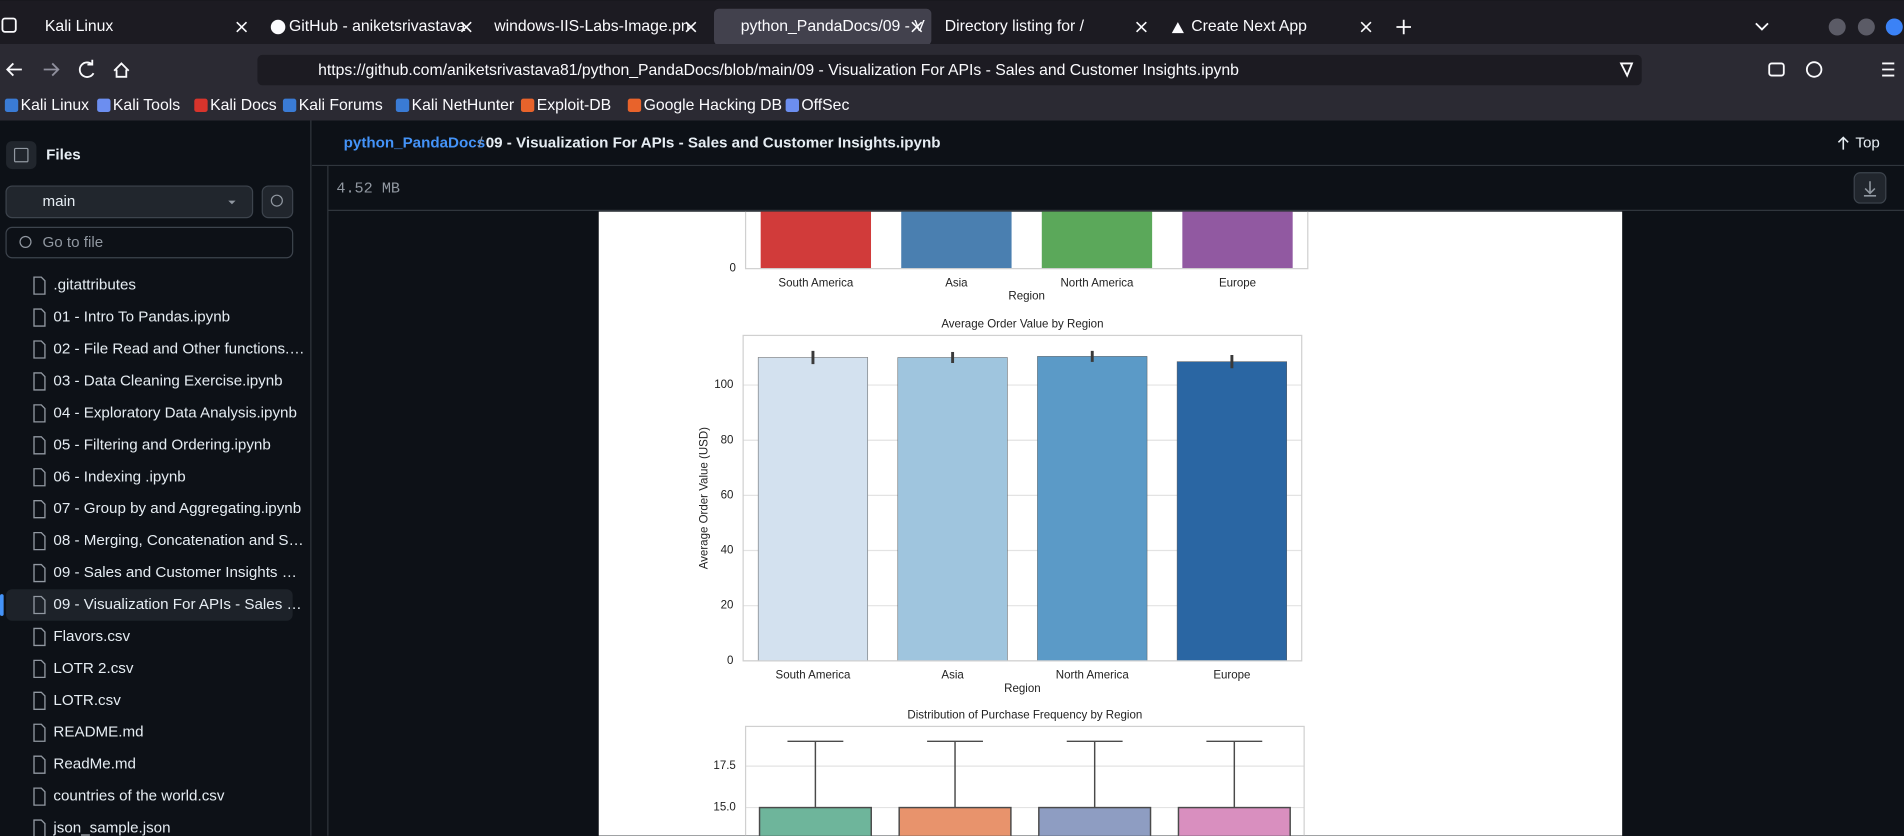 Image resolution: width=1904 pixels, height=836 pixels. I want to click on file-item: 06 - Indexing .ipynb, so click(119, 476).